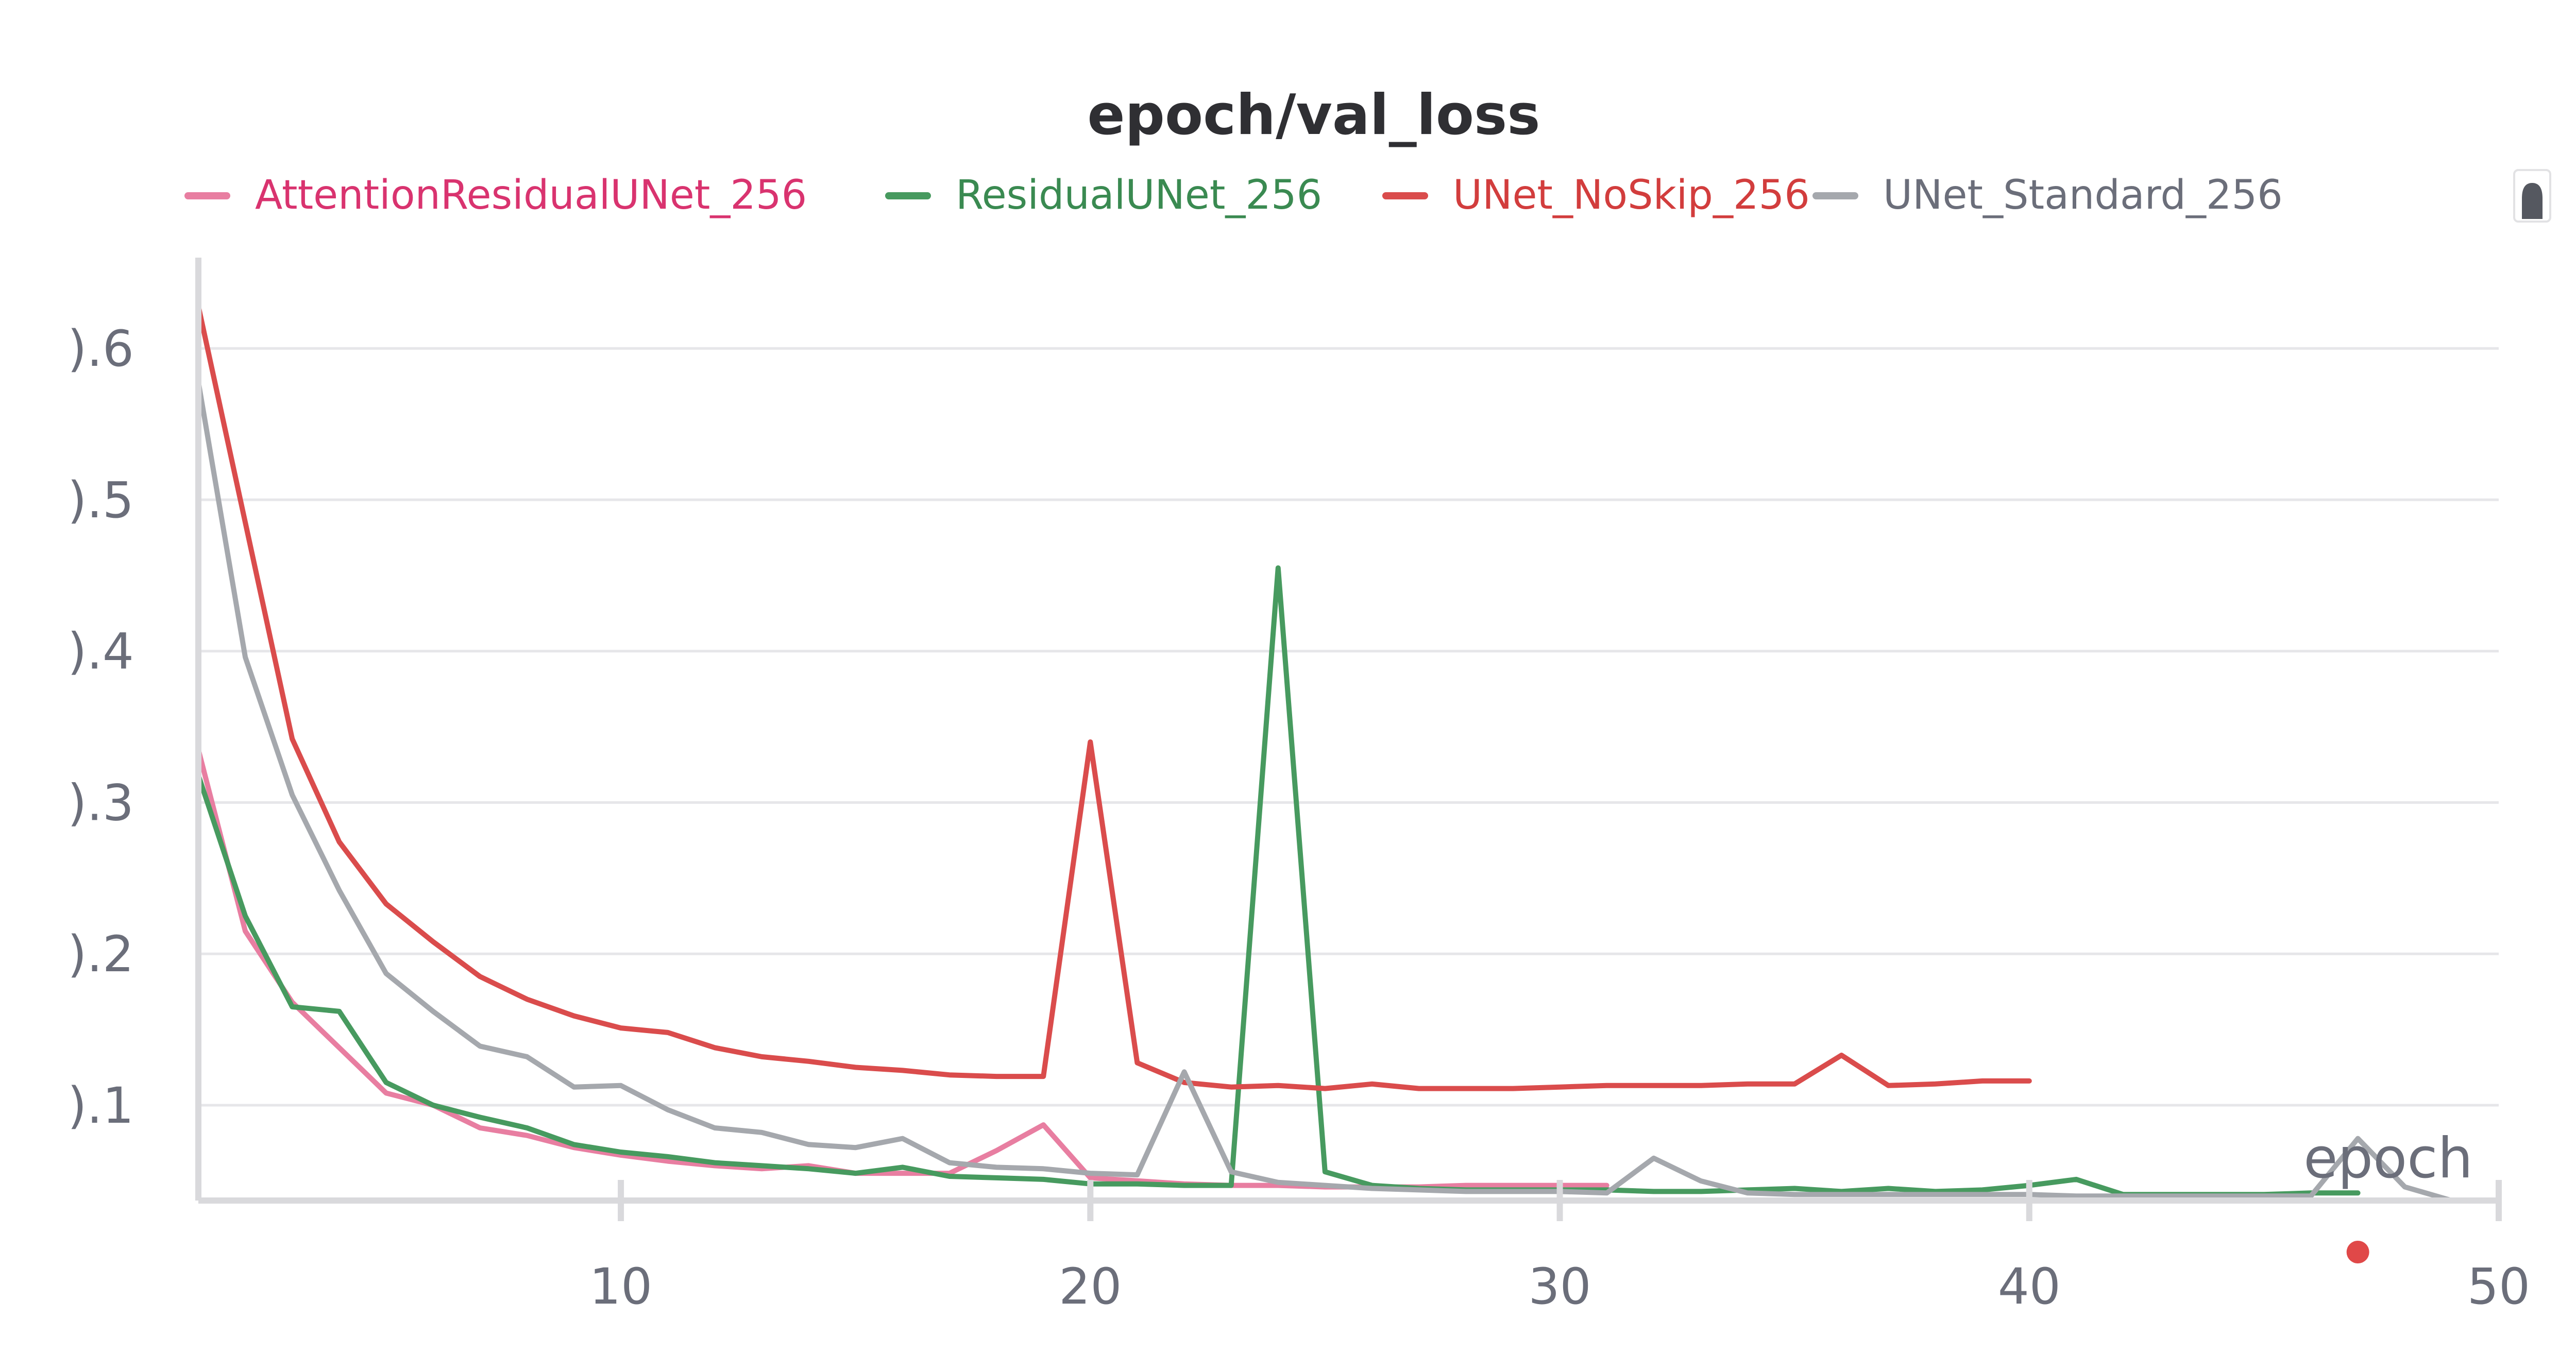 The image size is (2576, 1368). Describe the element at coordinates (2083, 195) in the screenshot. I see `legend-label-4: UNet_Standard_256` at that location.